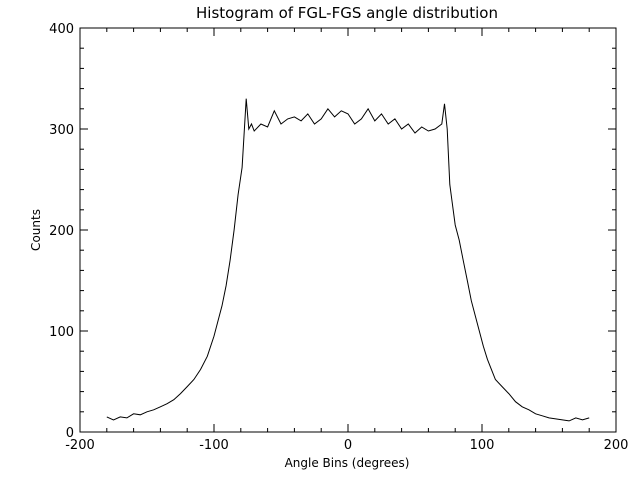 This screenshot has width=640, height=480. Describe the element at coordinates (70, 433) in the screenshot. I see `y-tick-label: 0` at that location.